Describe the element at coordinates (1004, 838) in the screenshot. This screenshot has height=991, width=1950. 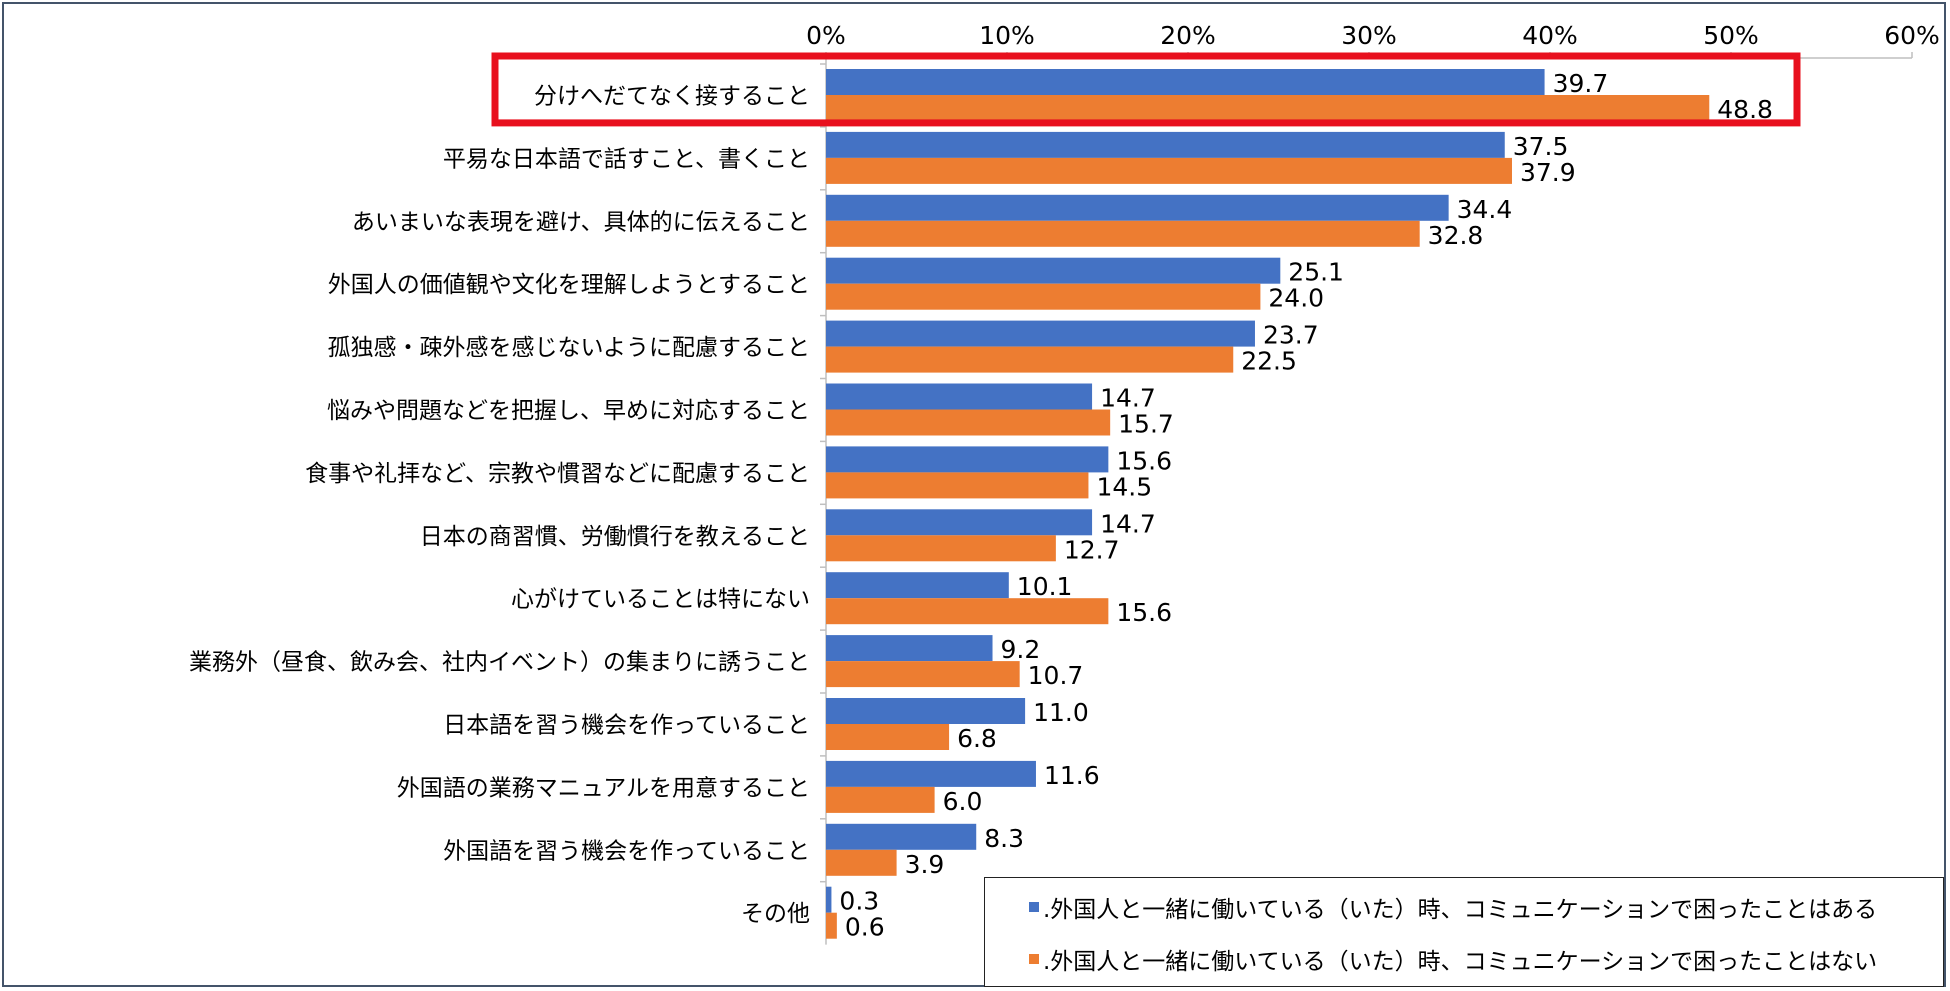
I see `data-label-series-1: 8.3` at that location.